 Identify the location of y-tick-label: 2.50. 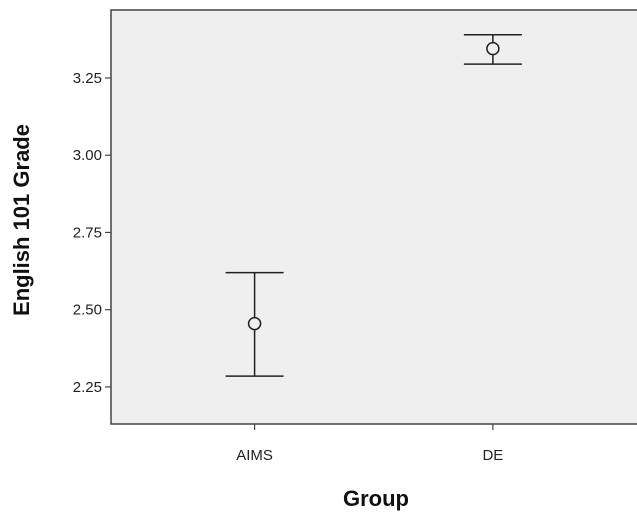
(87, 310).